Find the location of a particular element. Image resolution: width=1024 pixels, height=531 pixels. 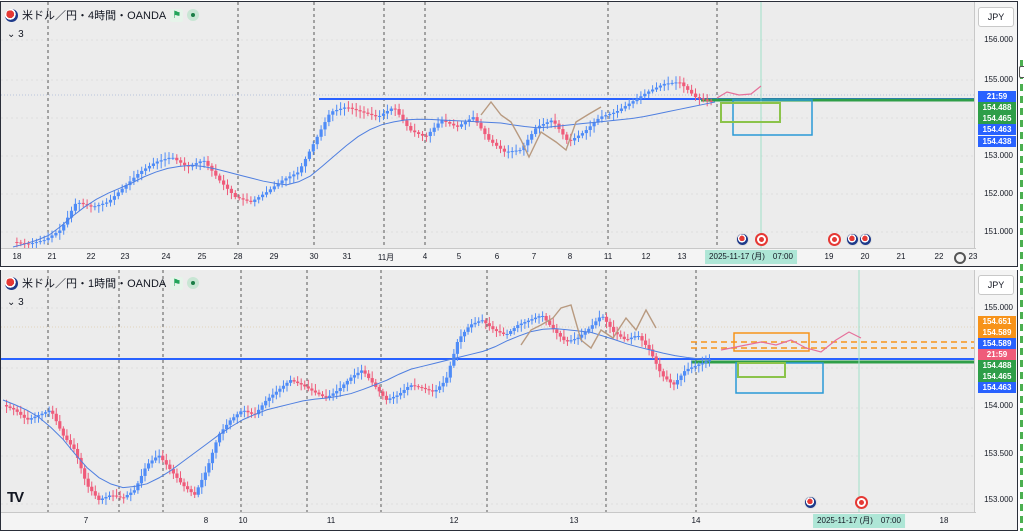

time-tick-label: 11 is located at coordinates (331, 520).